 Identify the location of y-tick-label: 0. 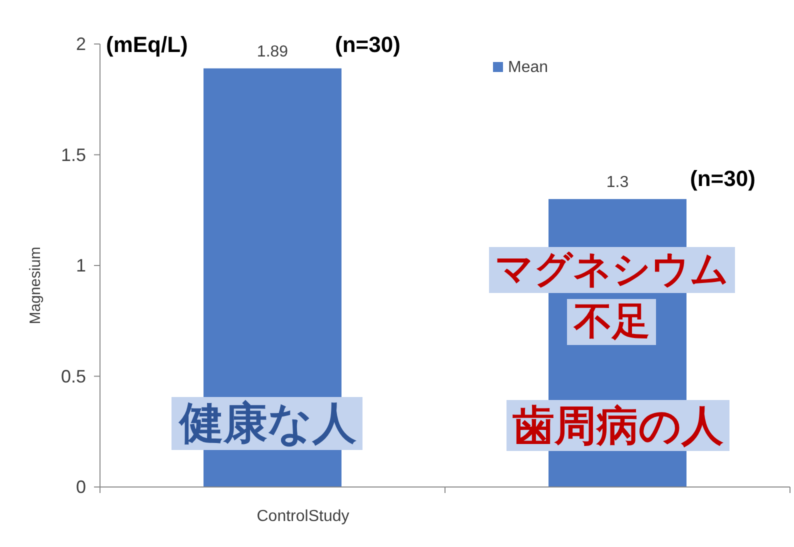
(81, 487).